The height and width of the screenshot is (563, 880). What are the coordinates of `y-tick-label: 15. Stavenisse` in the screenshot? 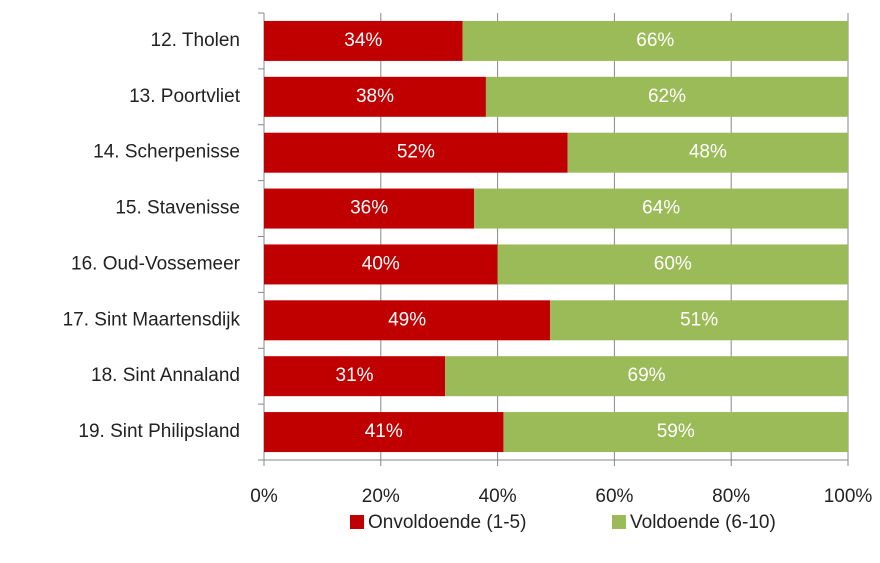 It's located at (177, 208).